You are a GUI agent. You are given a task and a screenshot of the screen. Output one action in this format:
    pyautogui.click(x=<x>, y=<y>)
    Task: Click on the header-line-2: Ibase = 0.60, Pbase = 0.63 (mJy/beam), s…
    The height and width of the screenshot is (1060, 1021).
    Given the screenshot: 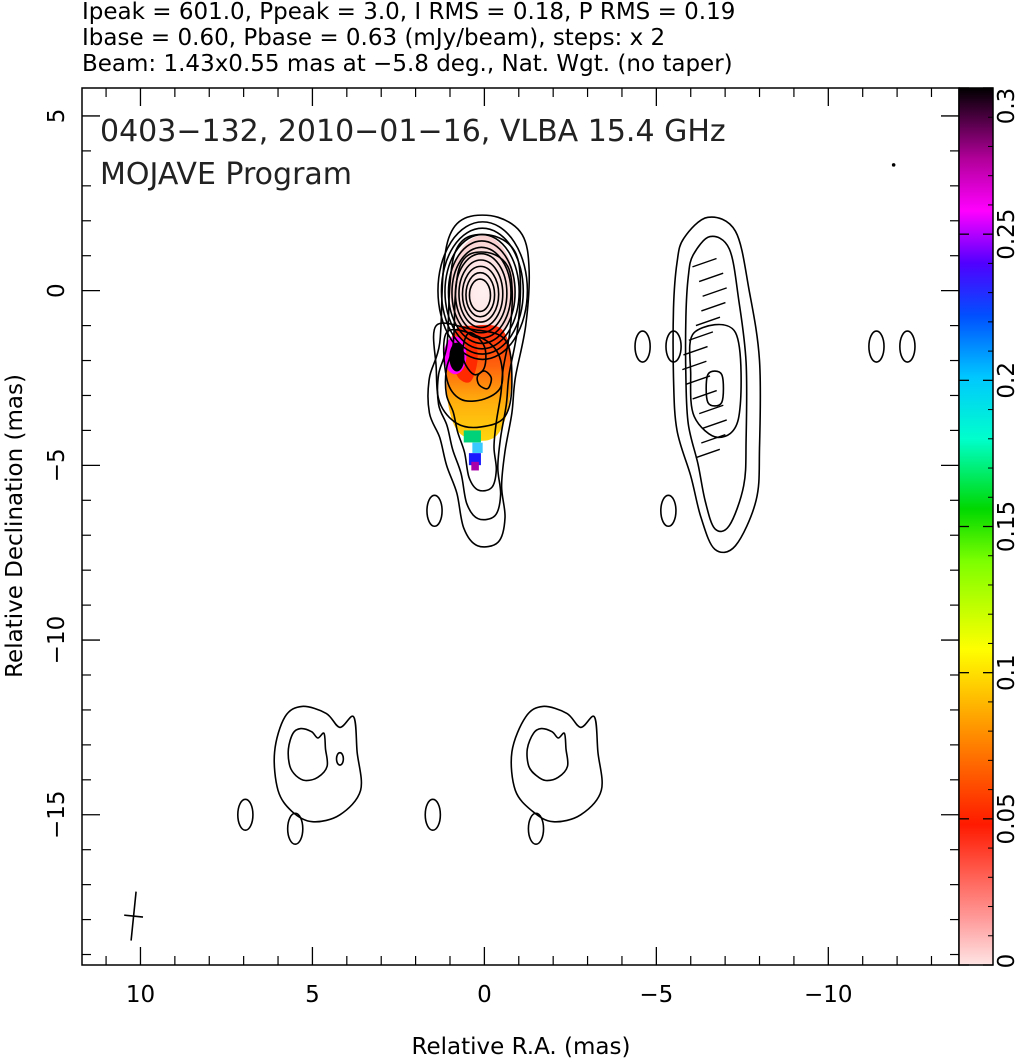 What is the action you would take?
    pyautogui.click(x=374, y=38)
    